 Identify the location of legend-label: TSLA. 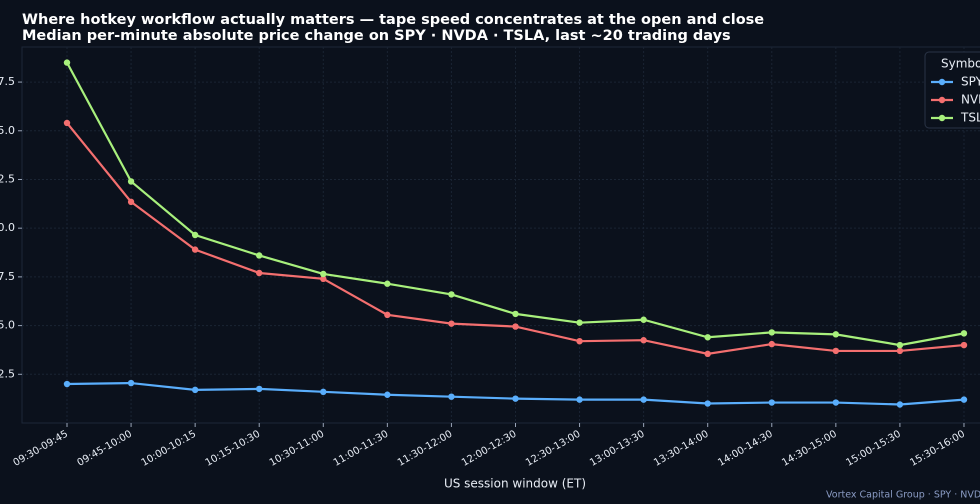
(970, 118).